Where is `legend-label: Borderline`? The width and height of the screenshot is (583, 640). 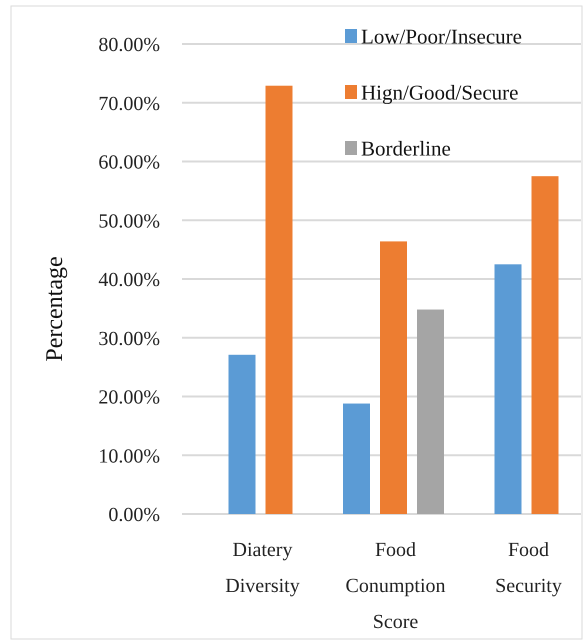 legend-label: Borderline is located at coordinates (406, 148).